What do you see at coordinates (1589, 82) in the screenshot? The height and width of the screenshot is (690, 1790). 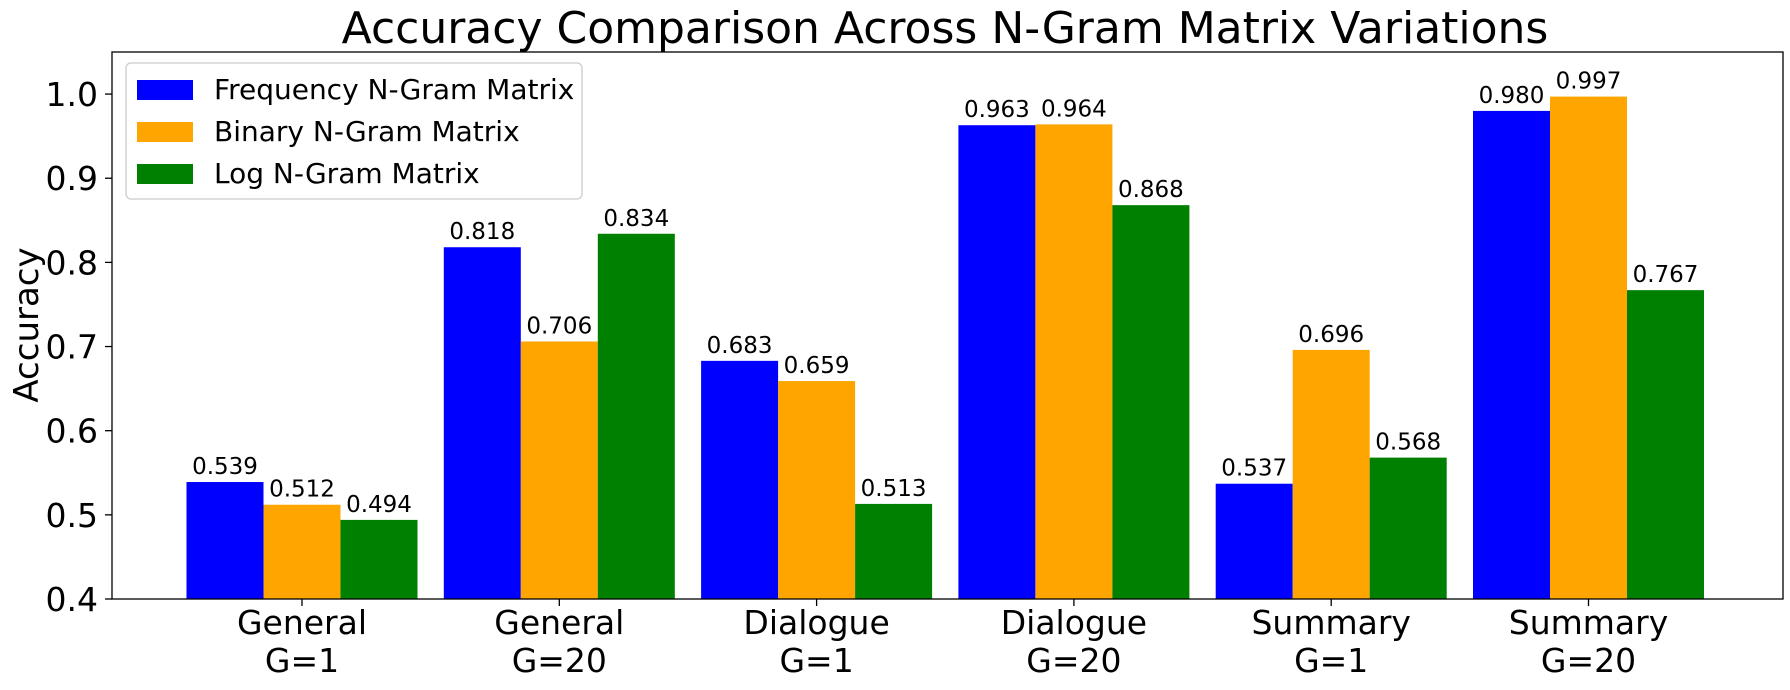 I see `data-label-2-6: 0.997` at bounding box center [1589, 82].